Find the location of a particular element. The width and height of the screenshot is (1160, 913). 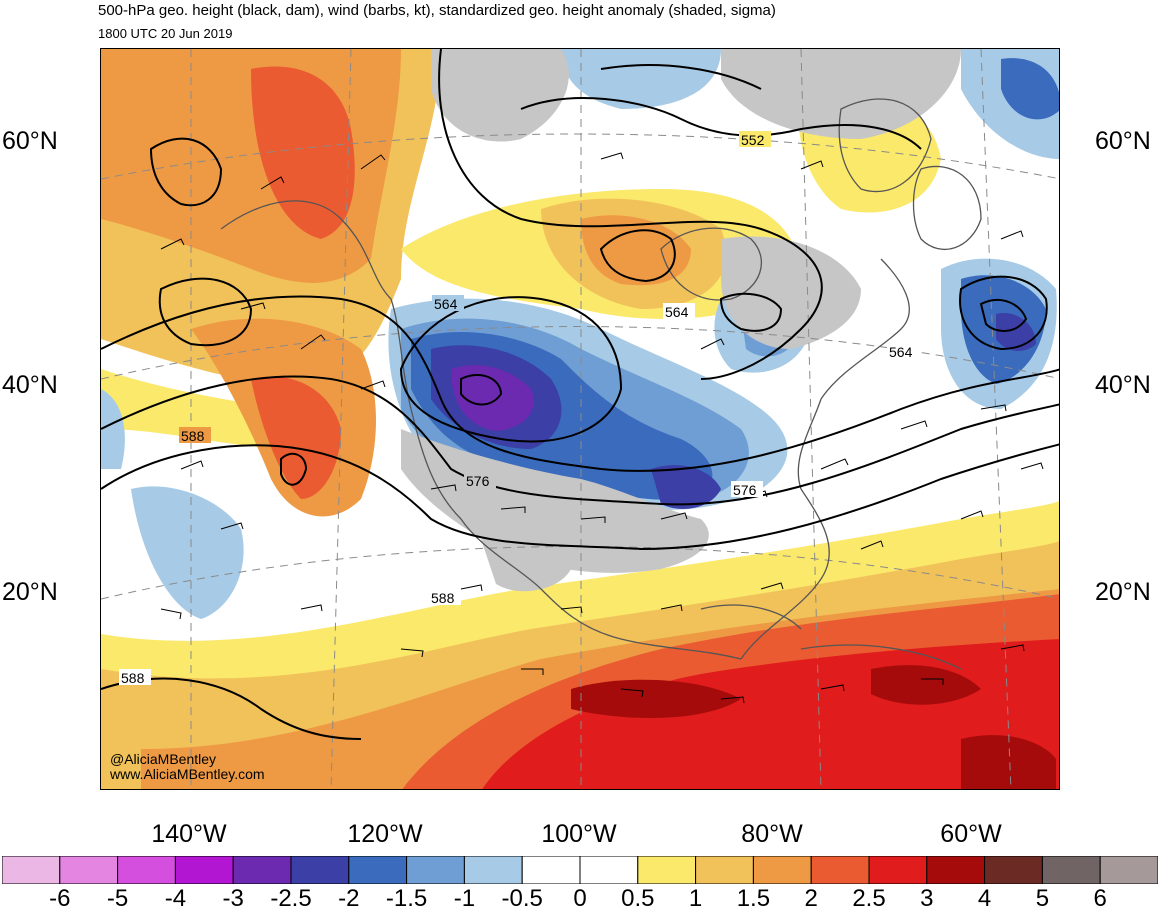

colorbar-tick-label: 3 is located at coordinates (927, 898).